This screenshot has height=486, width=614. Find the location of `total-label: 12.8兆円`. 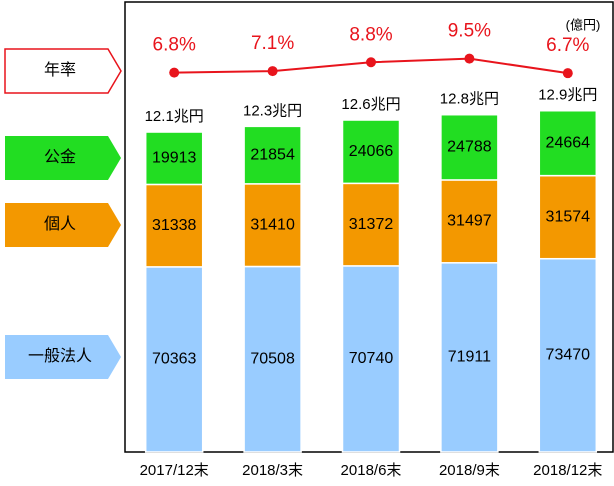

total-label: 12.8兆円 is located at coordinates (469, 99).